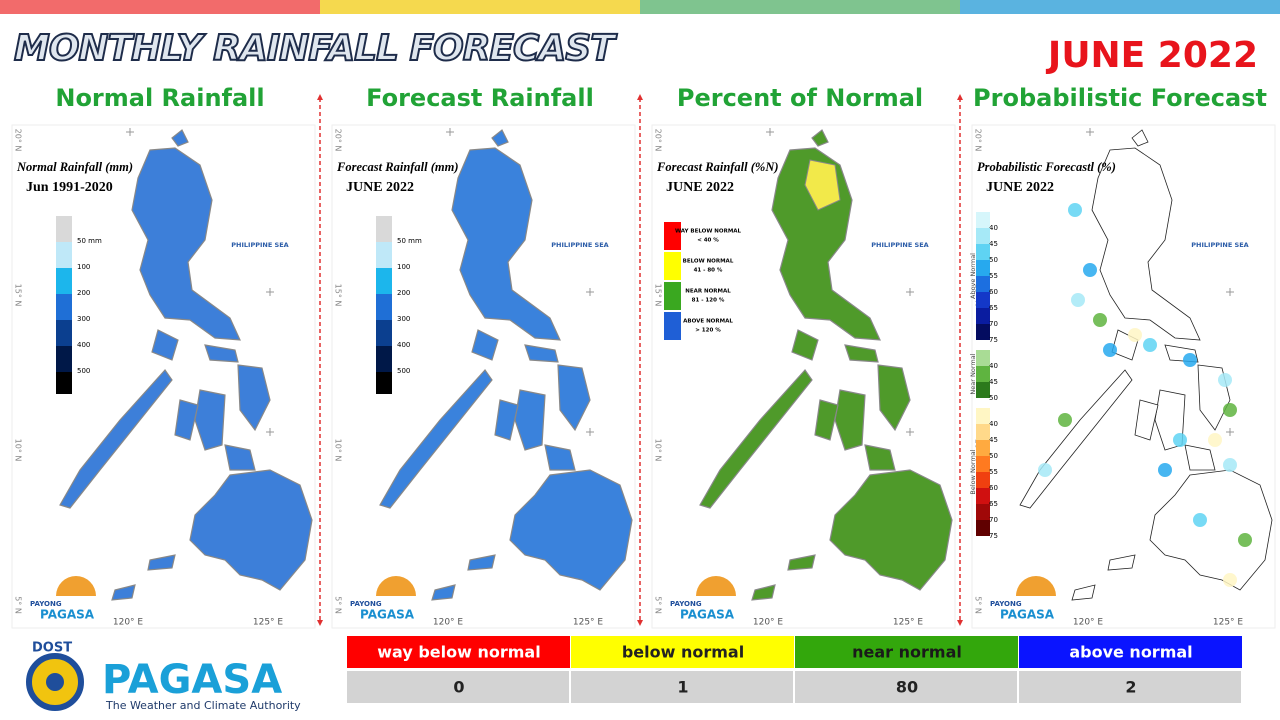 The image size is (1280, 720). What do you see at coordinates (993, 504) in the screenshot?
I see `legend-label: 65` at bounding box center [993, 504].